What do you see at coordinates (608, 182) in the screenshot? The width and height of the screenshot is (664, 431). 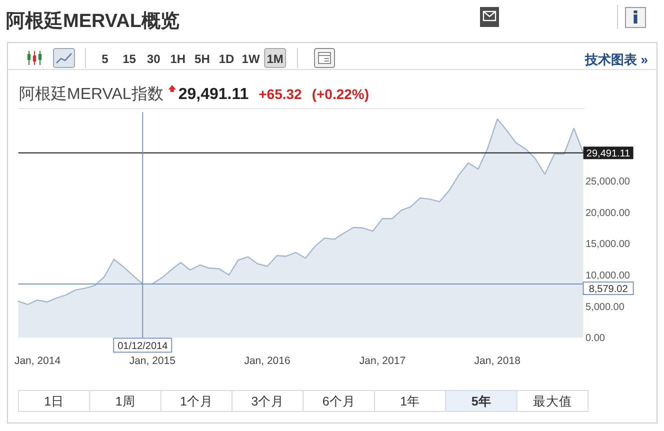 I see `y-tick-label: 25,000.00` at bounding box center [608, 182].